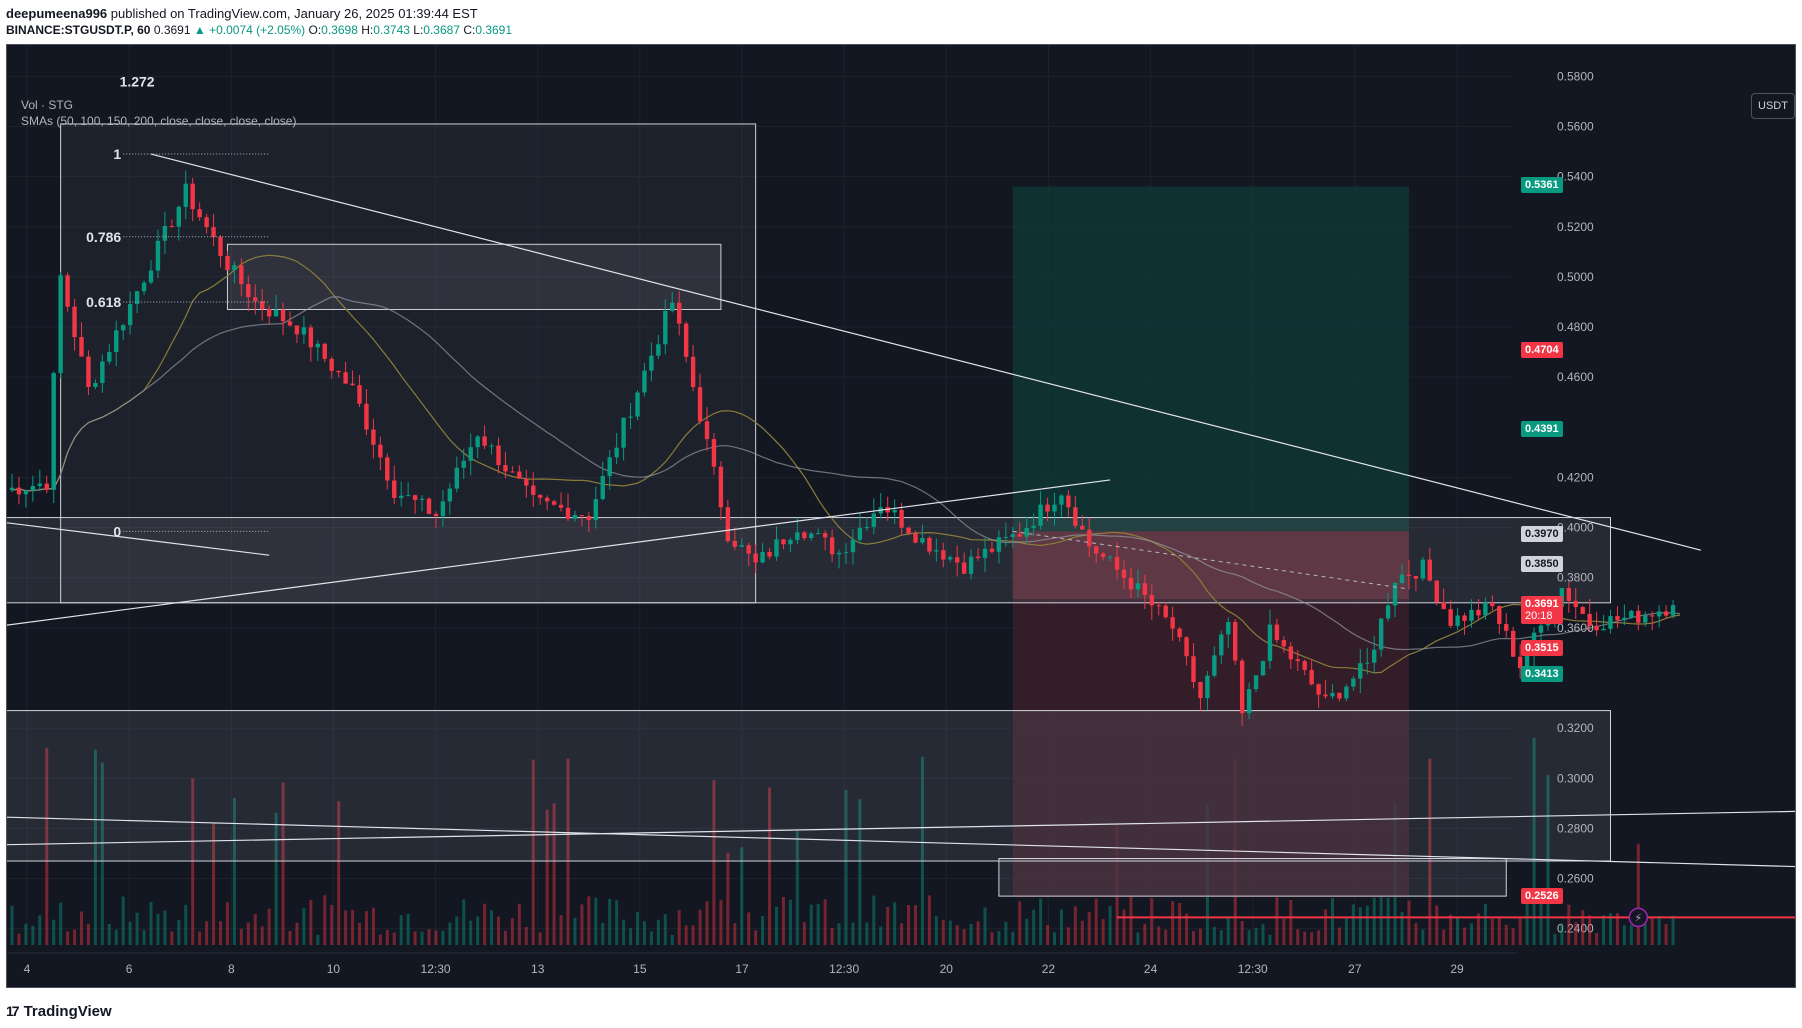 Image resolution: width=1802 pixels, height=1028 pixels. What do you see at coordinates (334, 969) in the screenshot?
I see `x-tick-label: 10` at bounding box center [334, 969].